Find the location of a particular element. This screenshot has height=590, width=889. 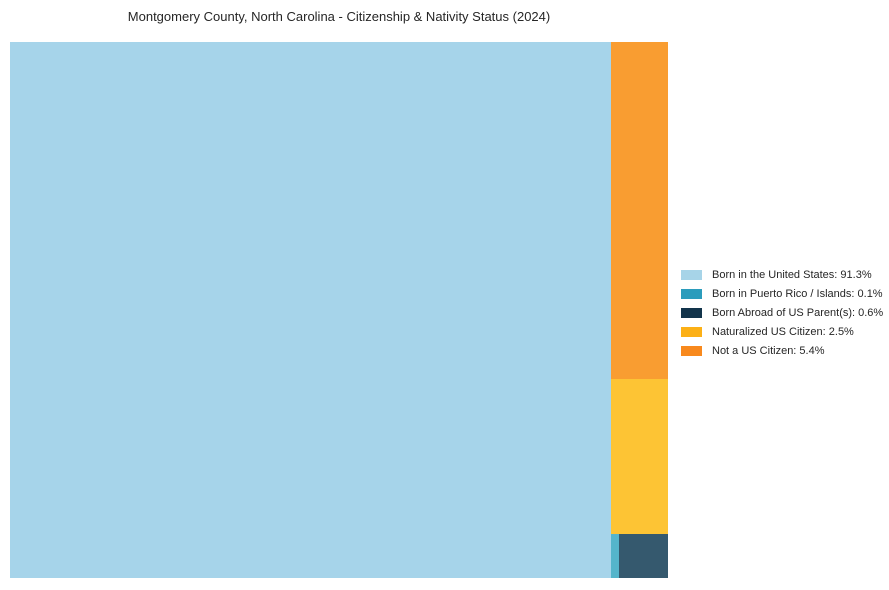

legend-item-naturalized-us-citizen: Naturalized US Citizen: 2.5% is located at coordinates (782, 331).